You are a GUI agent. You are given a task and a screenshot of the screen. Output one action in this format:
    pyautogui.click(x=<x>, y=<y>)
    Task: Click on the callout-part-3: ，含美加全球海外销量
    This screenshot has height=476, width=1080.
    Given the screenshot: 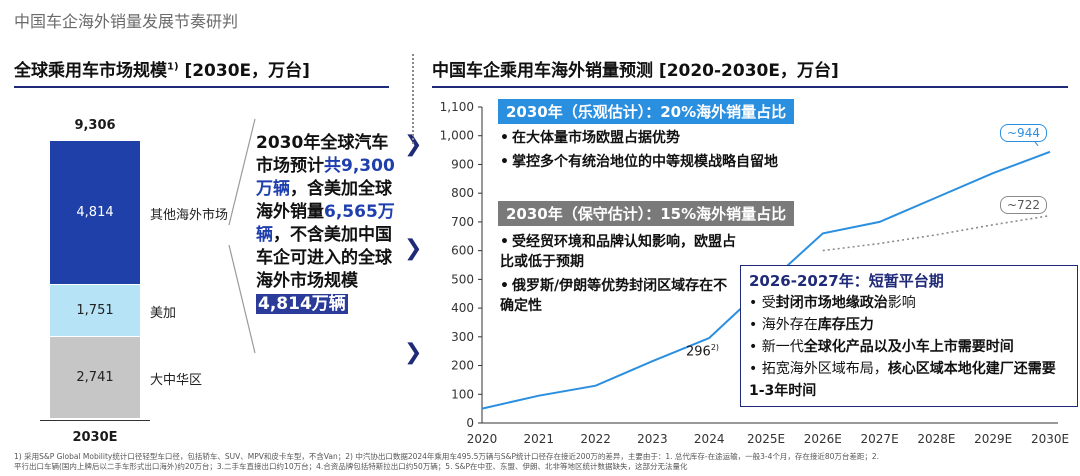 What is the action you would take?
    pyautogui.click(x=324, y=200)
    